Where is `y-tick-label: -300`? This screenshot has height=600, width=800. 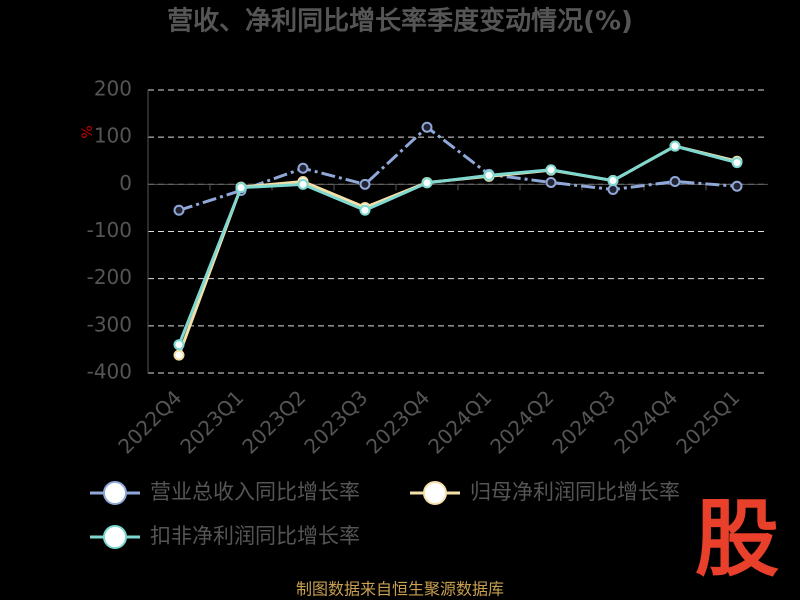
y-tick-label: -300 is located at coordinates (109, 324).